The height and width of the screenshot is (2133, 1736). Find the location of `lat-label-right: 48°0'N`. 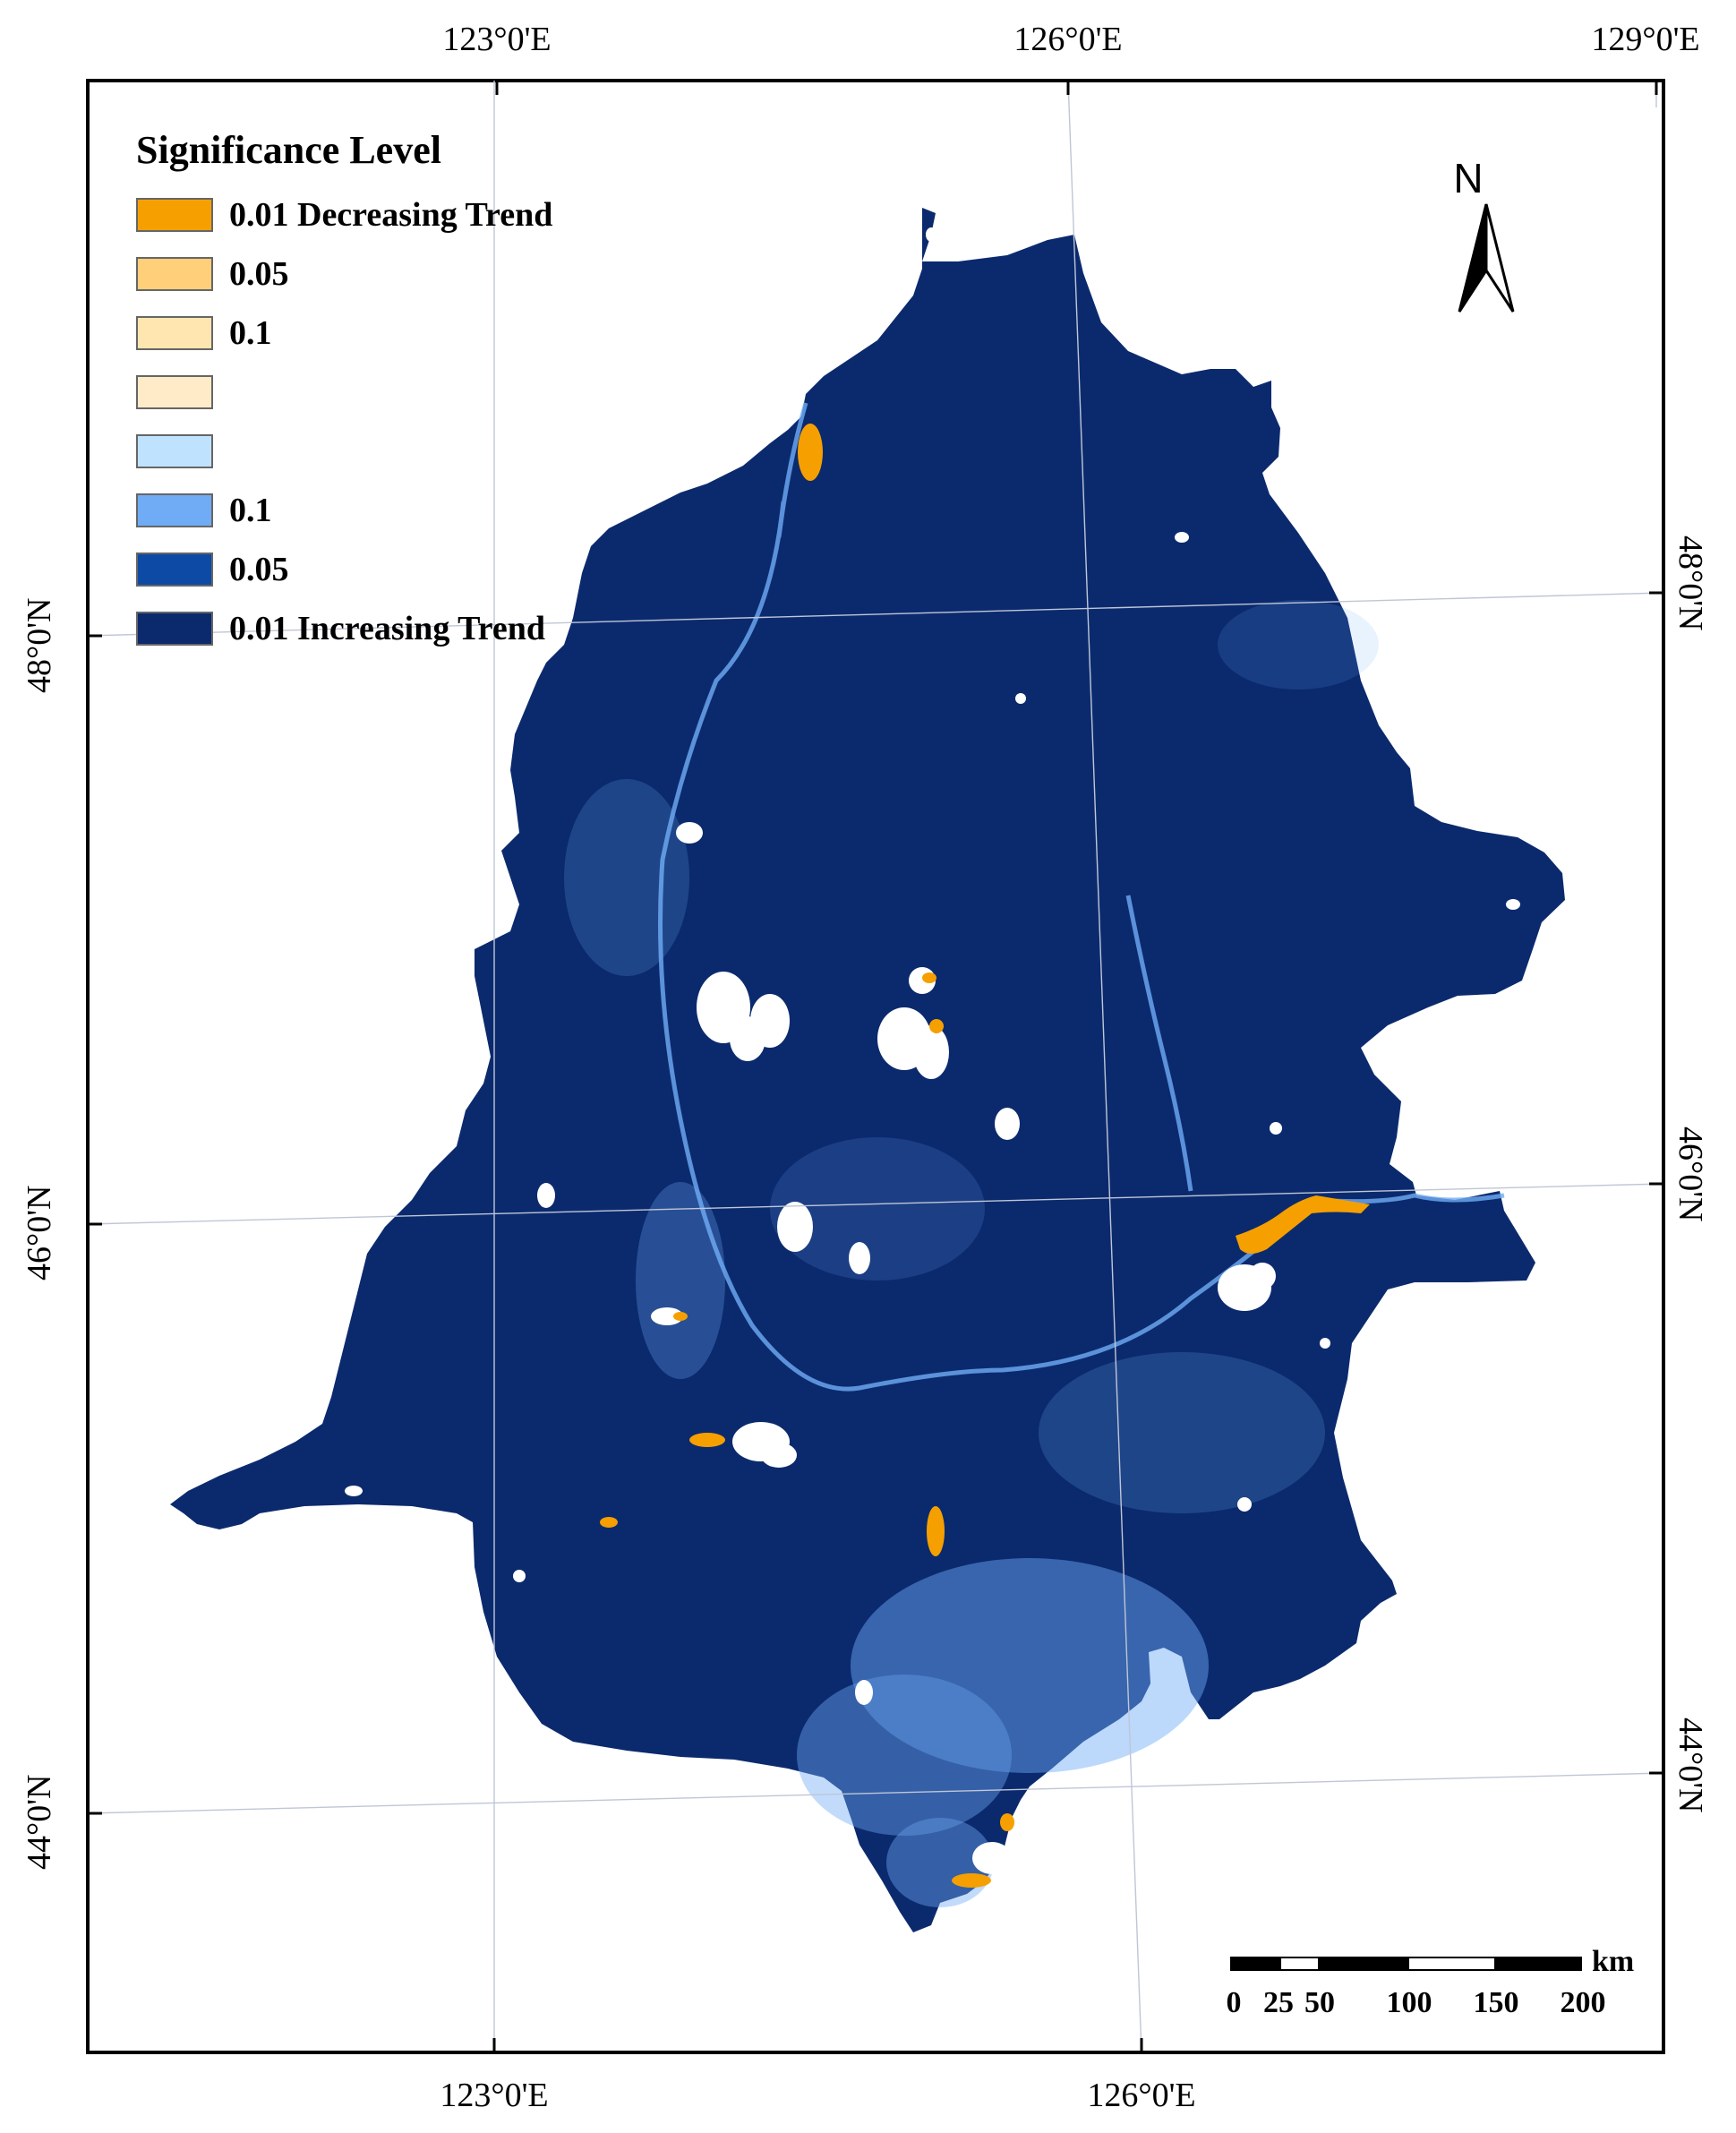

lat-label-right: 48°0'N is located at coordinates (1690, 583).